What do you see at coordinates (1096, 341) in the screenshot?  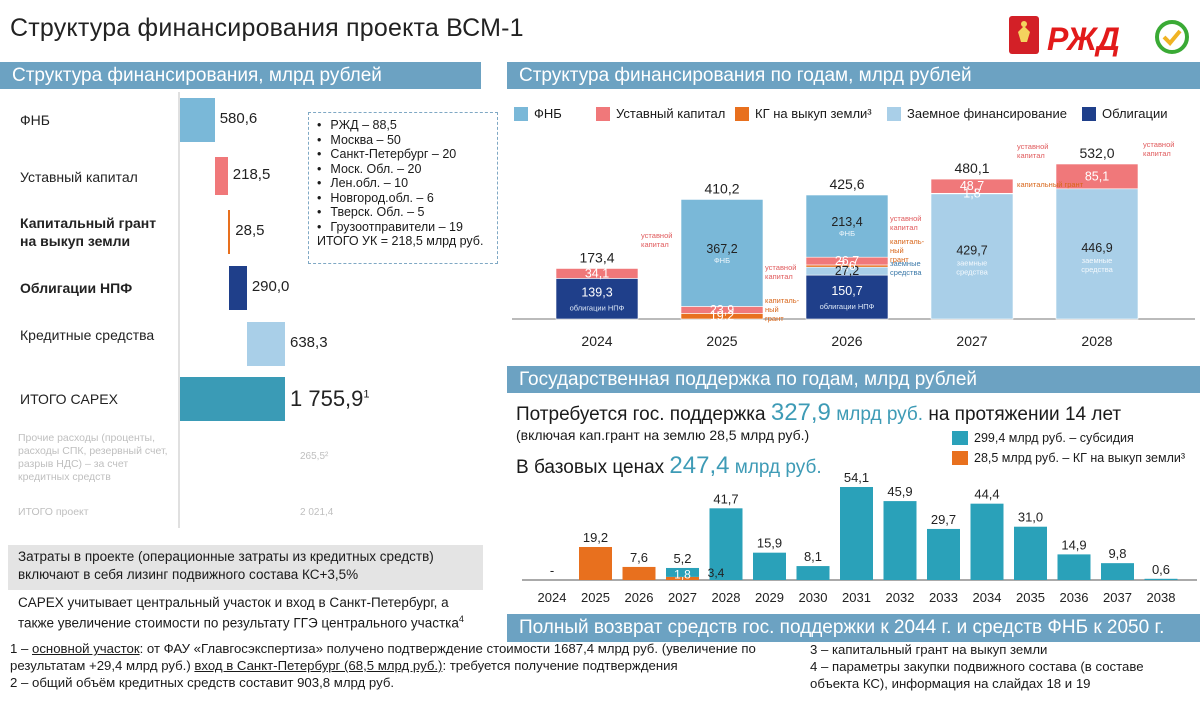 I see `year-tick-label: 2028` at bounding box center [1096, 341].